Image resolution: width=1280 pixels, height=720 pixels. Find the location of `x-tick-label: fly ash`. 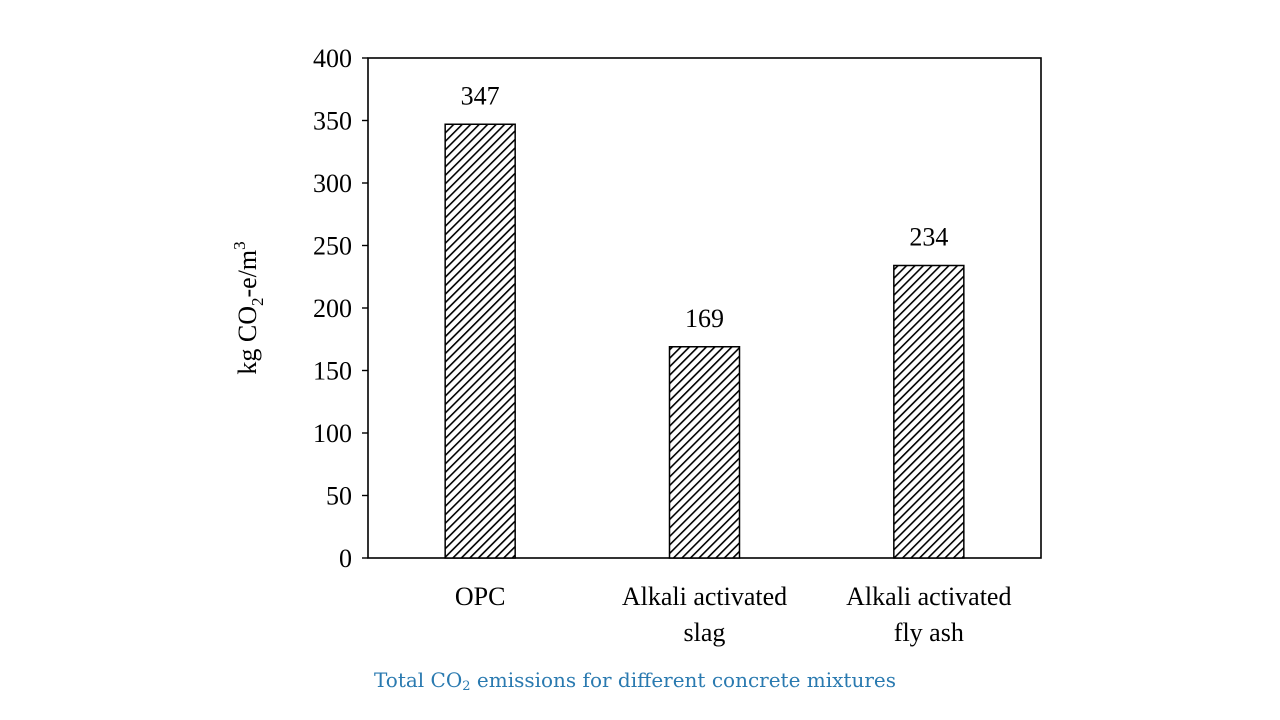

x-tick-label: fly ash is located at coordinates (929, 632).